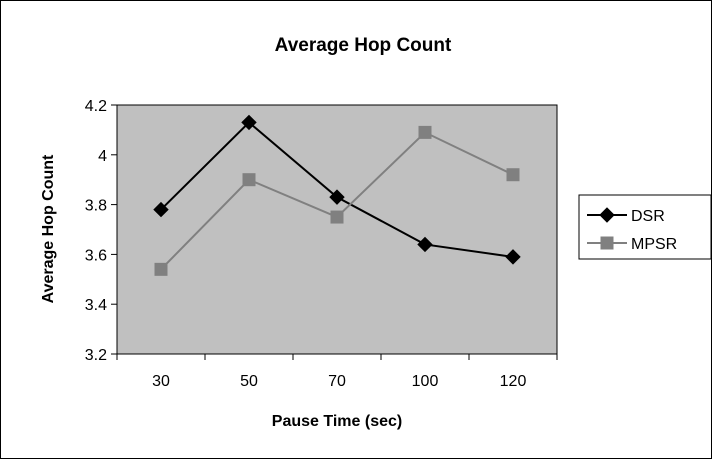  I want to click on x-axis-label: Pause Time (sec), so click(337, 421).